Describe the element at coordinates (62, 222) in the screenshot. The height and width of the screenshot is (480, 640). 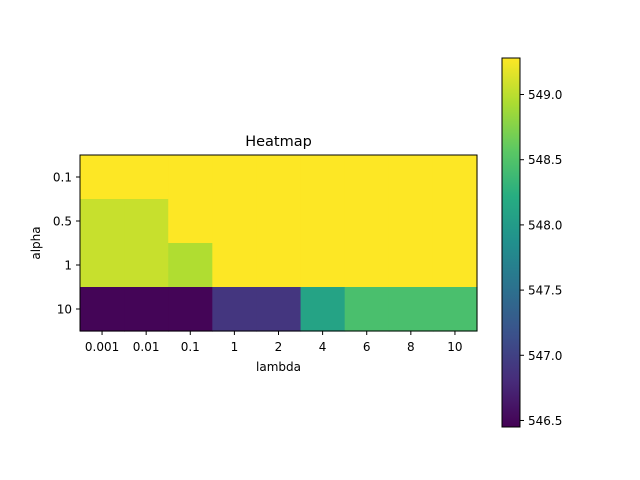
I see `y-tick-label: 0.5` at that location.